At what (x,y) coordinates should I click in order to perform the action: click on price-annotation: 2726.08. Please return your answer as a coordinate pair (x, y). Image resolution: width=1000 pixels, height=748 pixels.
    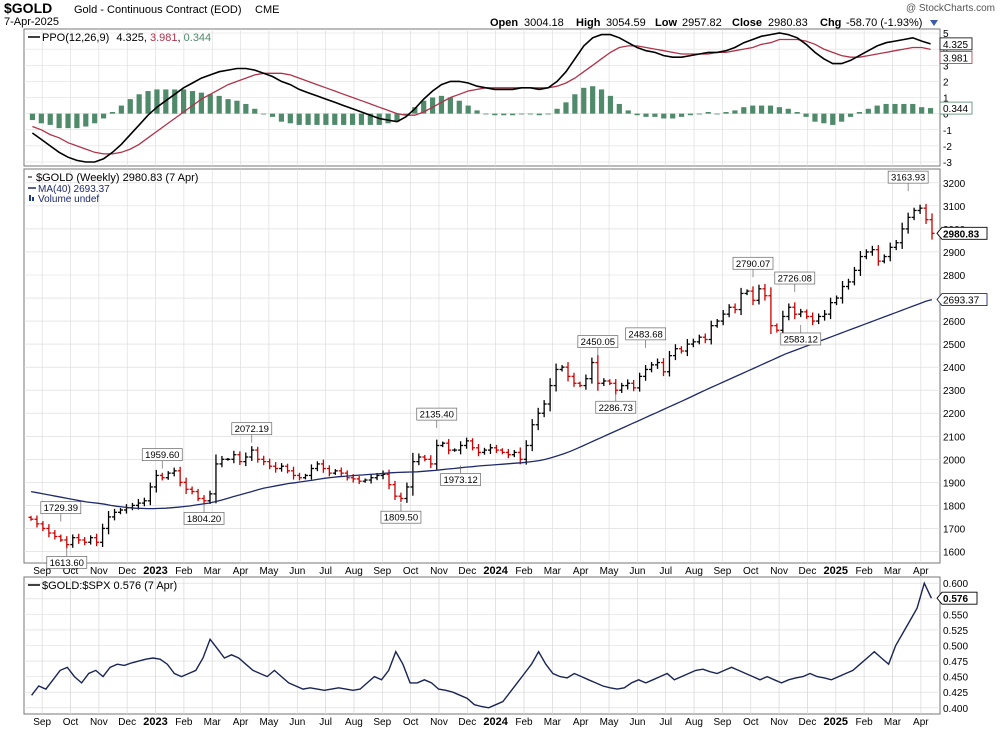
    Looking at the image, I should click on (795, 282).